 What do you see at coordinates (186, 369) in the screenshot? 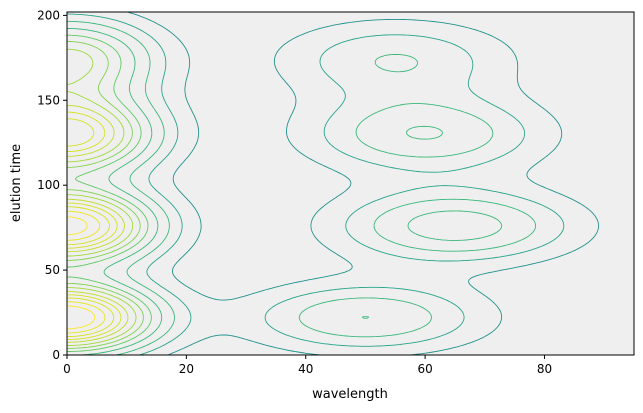
I see `x-tick-label: 20` at bounding box center [186, 369].